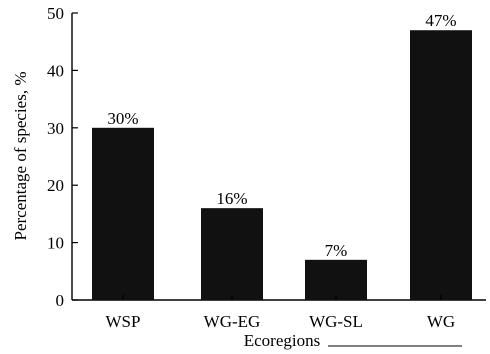 This screenshot has width=490, height=354. I want to click on y-tick-label: 30, so click(55, 128).